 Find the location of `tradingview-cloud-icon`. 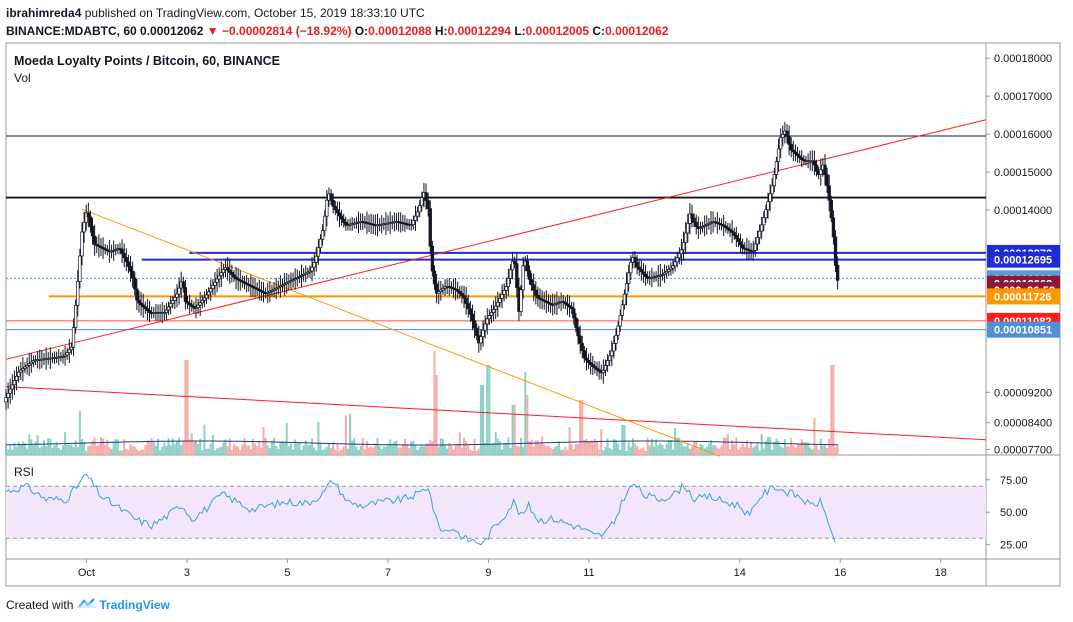

tradingview-cloud-icon is located at coordinates (87, 604).